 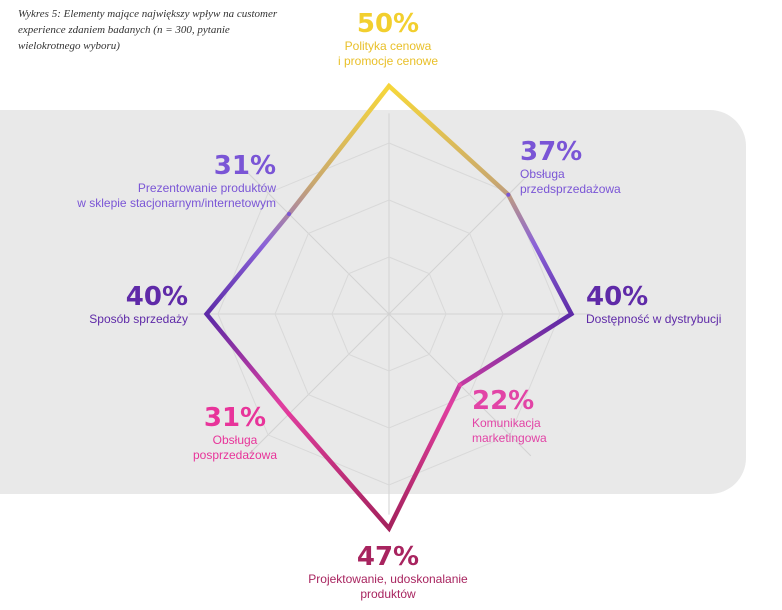 I want to click on category-label-line1: Polityka cenowa, so click(x=388, y=46).